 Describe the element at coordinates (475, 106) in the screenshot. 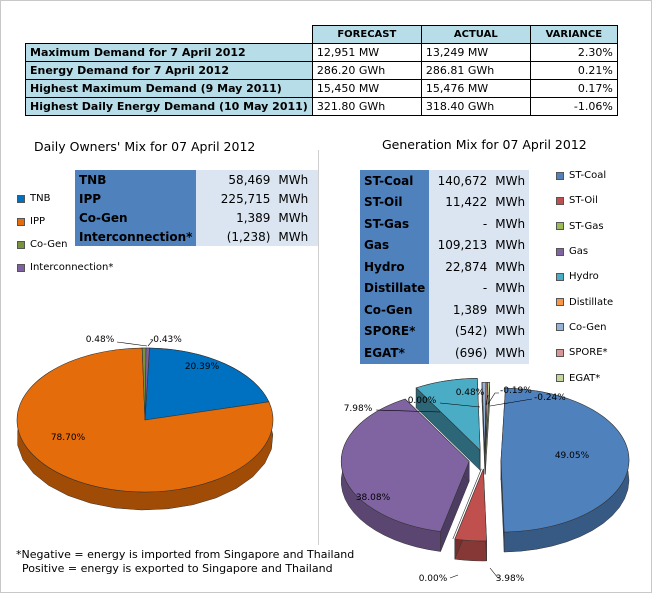

I see `actual-cell: 318.40 GWh` at that location.